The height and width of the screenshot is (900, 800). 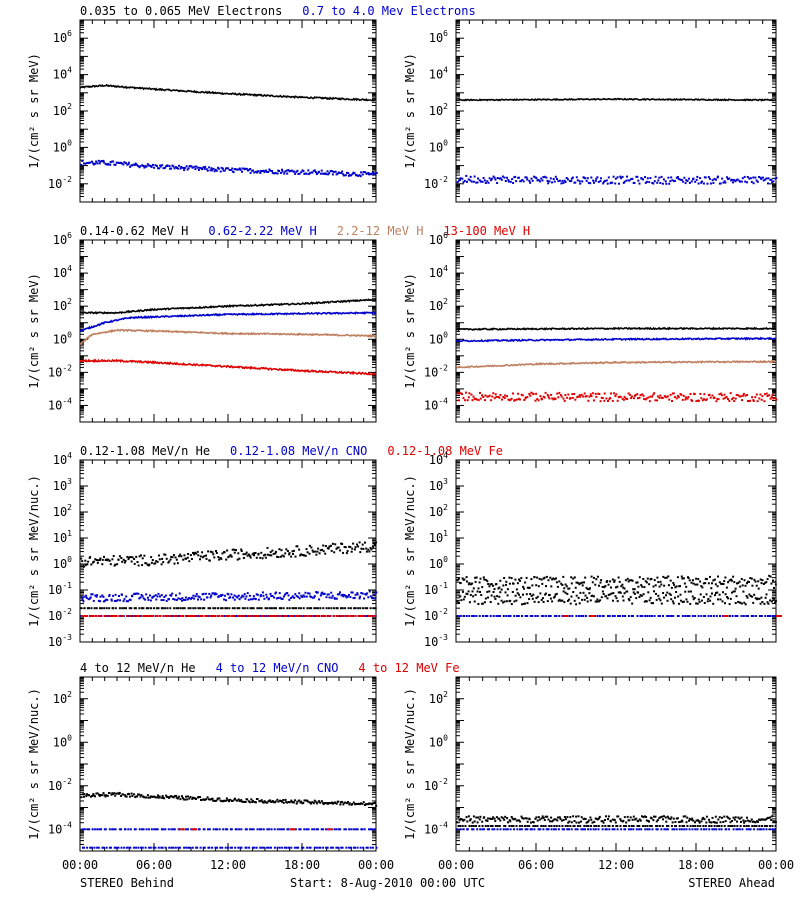 What do you see at coordinates (536, 865) in the screenshot?
I see `row4-ahead-xtick-label: 06:00` at bounding box center [536, 865].